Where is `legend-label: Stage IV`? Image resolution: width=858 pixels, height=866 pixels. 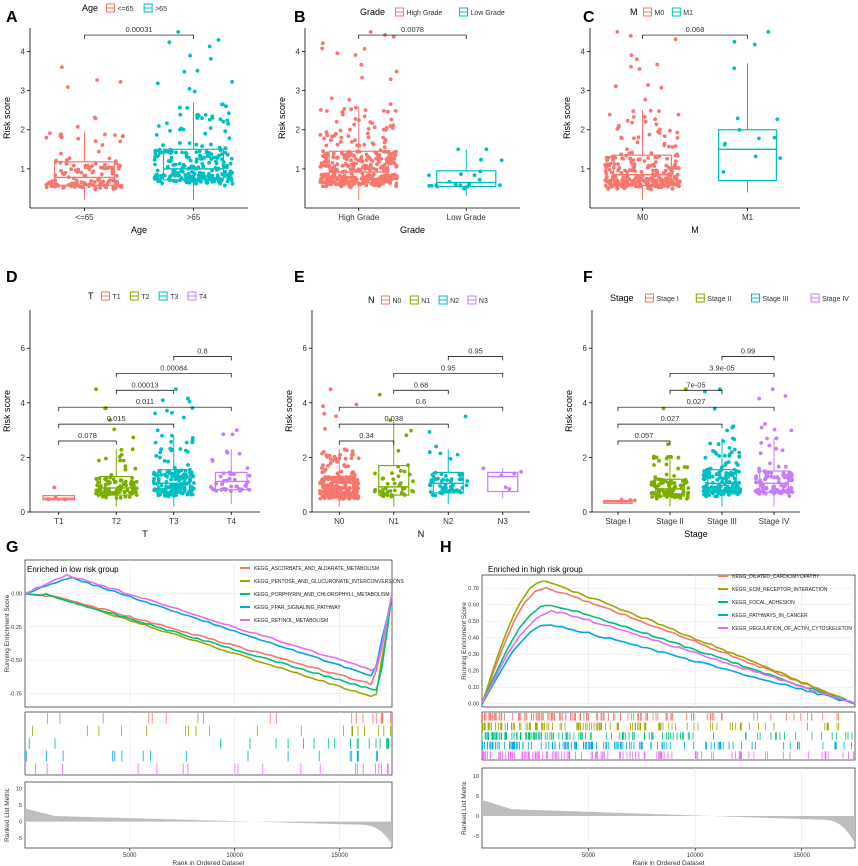 legend-label: Stage IV is located at coordinates (835, 299).